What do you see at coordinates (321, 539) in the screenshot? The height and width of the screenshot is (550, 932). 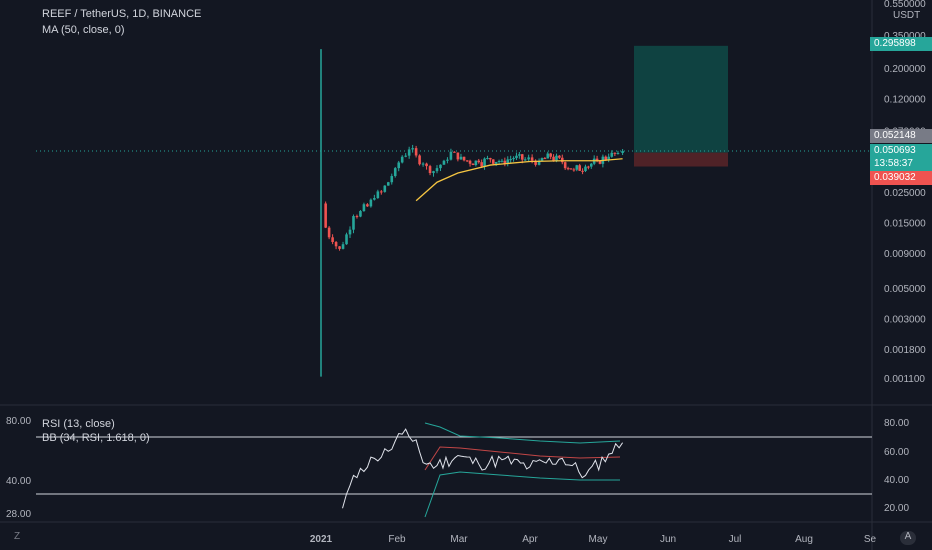 I see `time-axis-label: 2021` at bounding box center [321, 539].